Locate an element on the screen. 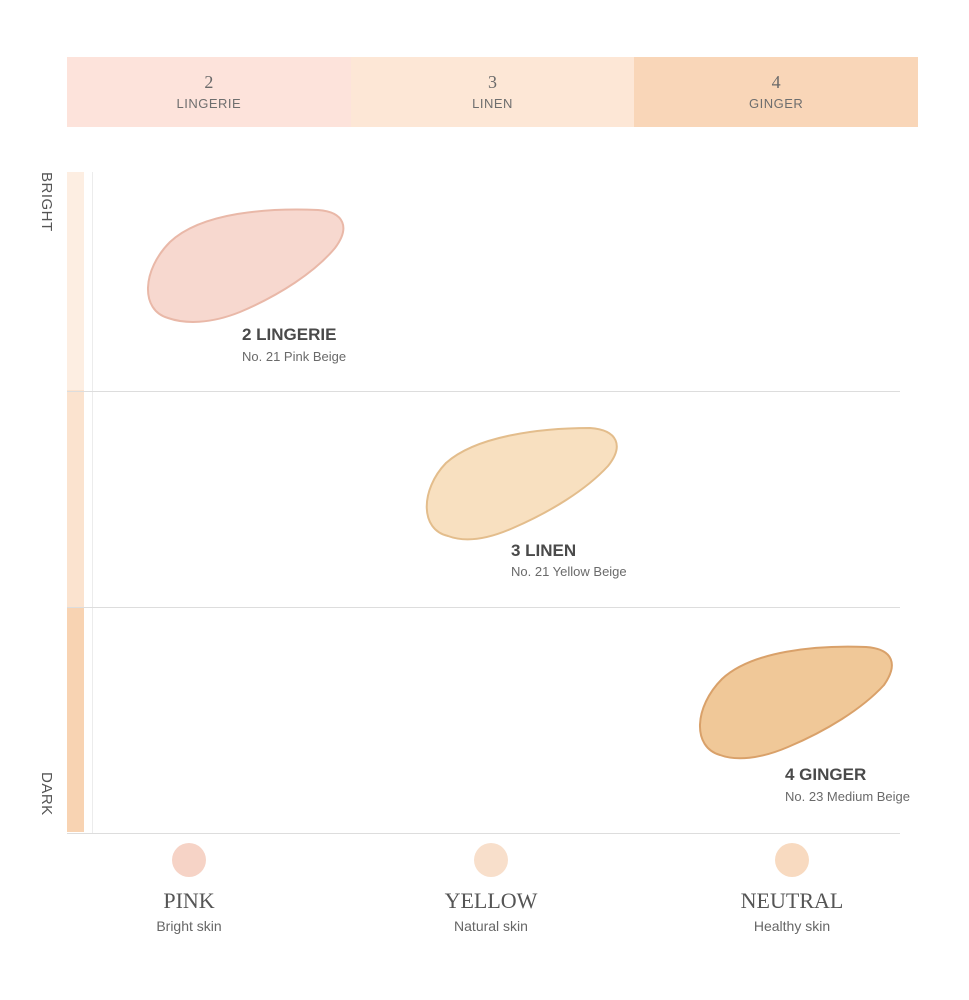 Image resolution: width=969 pixels, height=1000 pixels. shade-subtitle-linen: No. 21 Yellow Beige is located at coordinates (569, 571).